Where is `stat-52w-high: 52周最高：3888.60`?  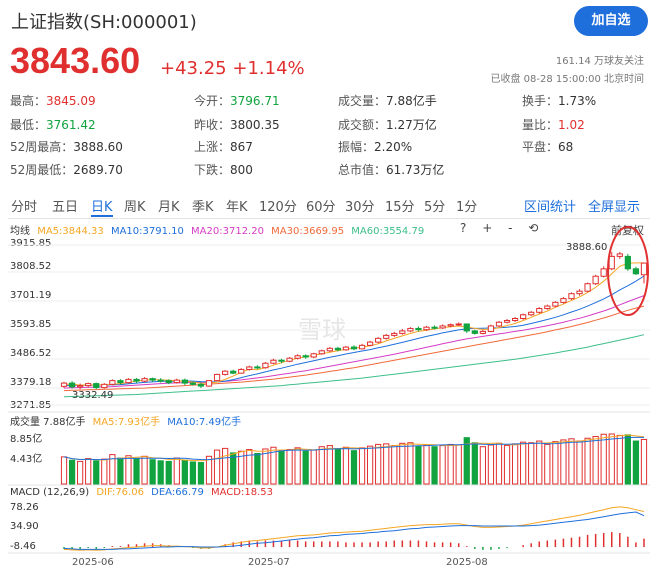
stat-52w-high: 52周最高：3888.60 is located at coordinates (66, 147).